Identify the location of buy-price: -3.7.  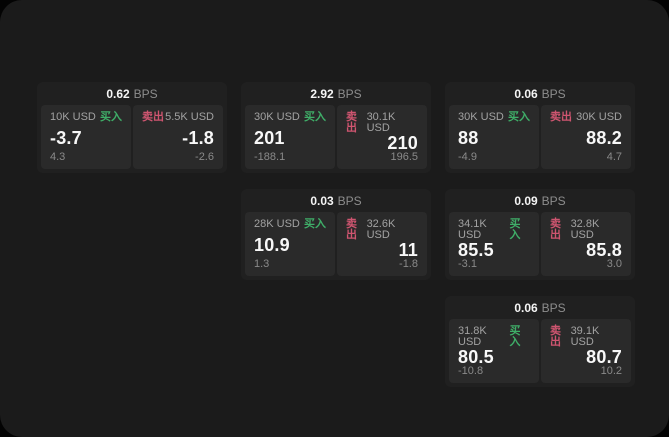
(66, 137).